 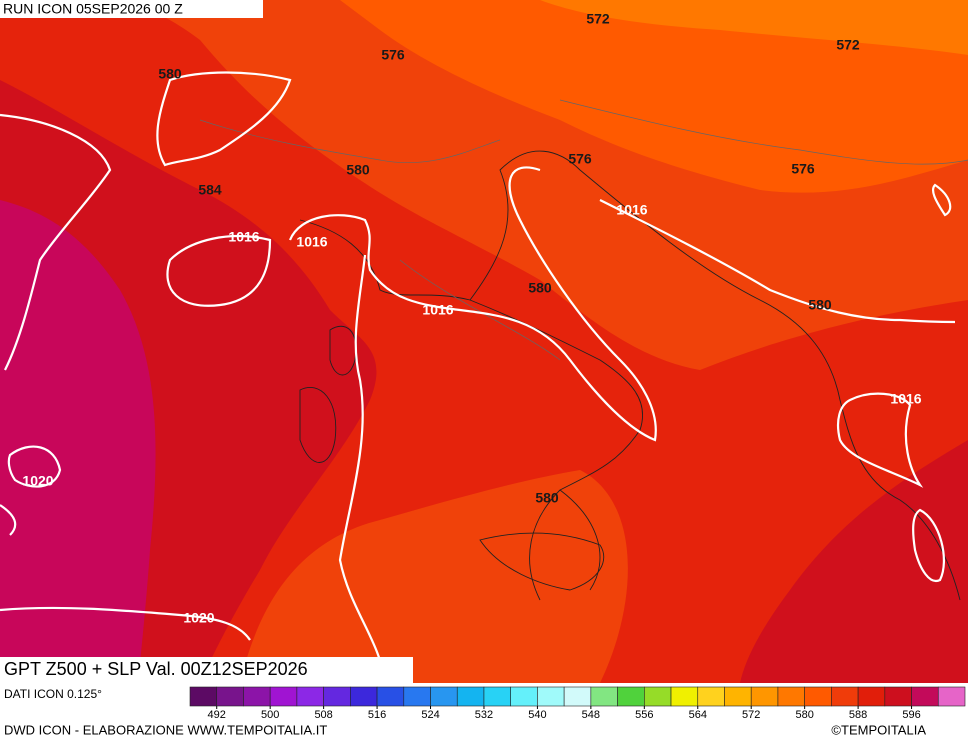 I want to click on header-box, so click(x=131, y=9).